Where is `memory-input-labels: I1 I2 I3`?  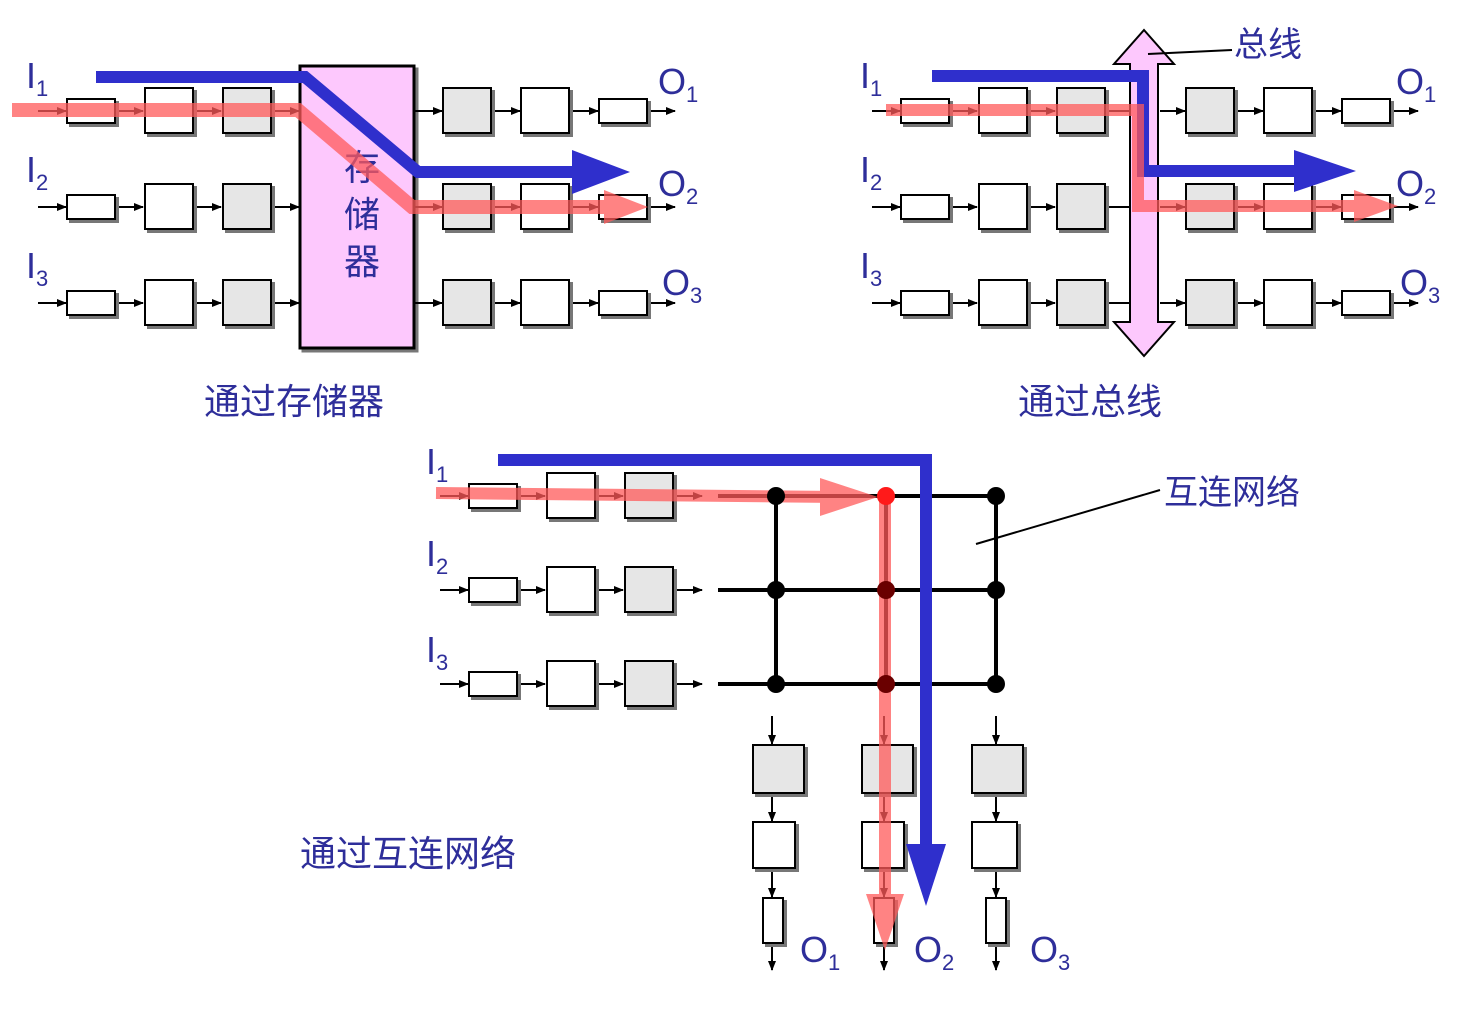 memory-input-labels: I1 I2 I3 is located at coordinates (37, 173).